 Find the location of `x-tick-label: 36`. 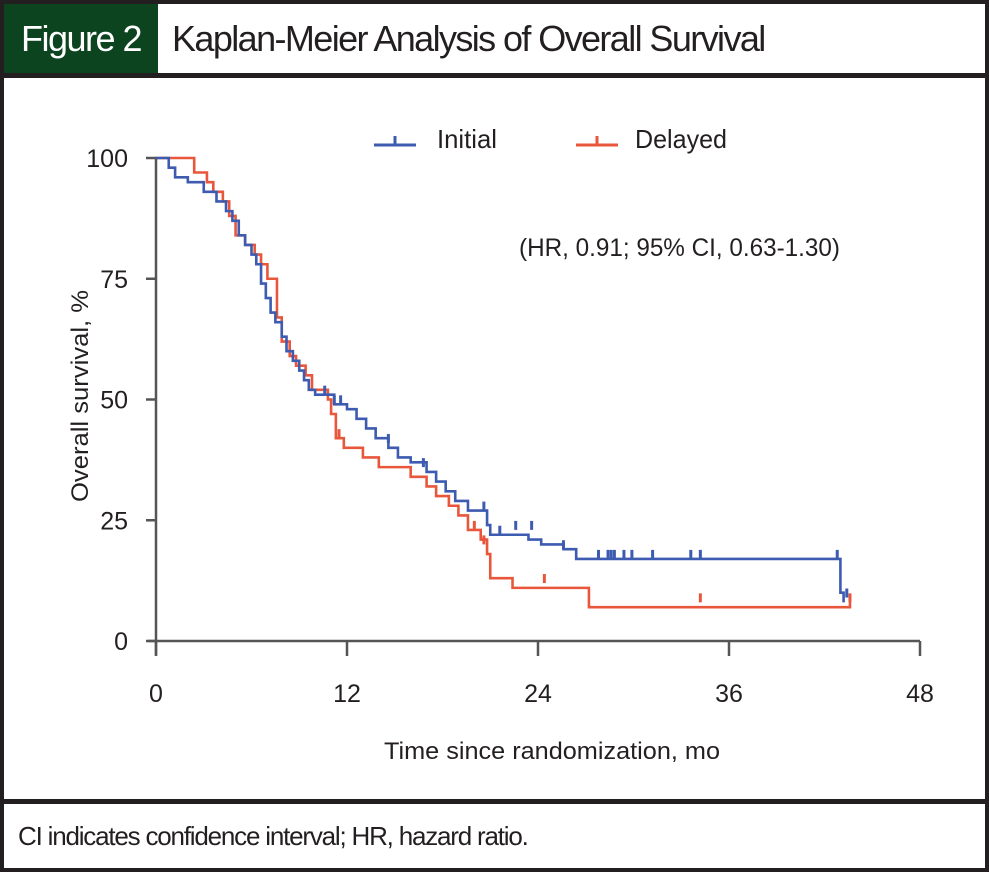

x-tick-label: 36 is located at coordinates (729, 694).